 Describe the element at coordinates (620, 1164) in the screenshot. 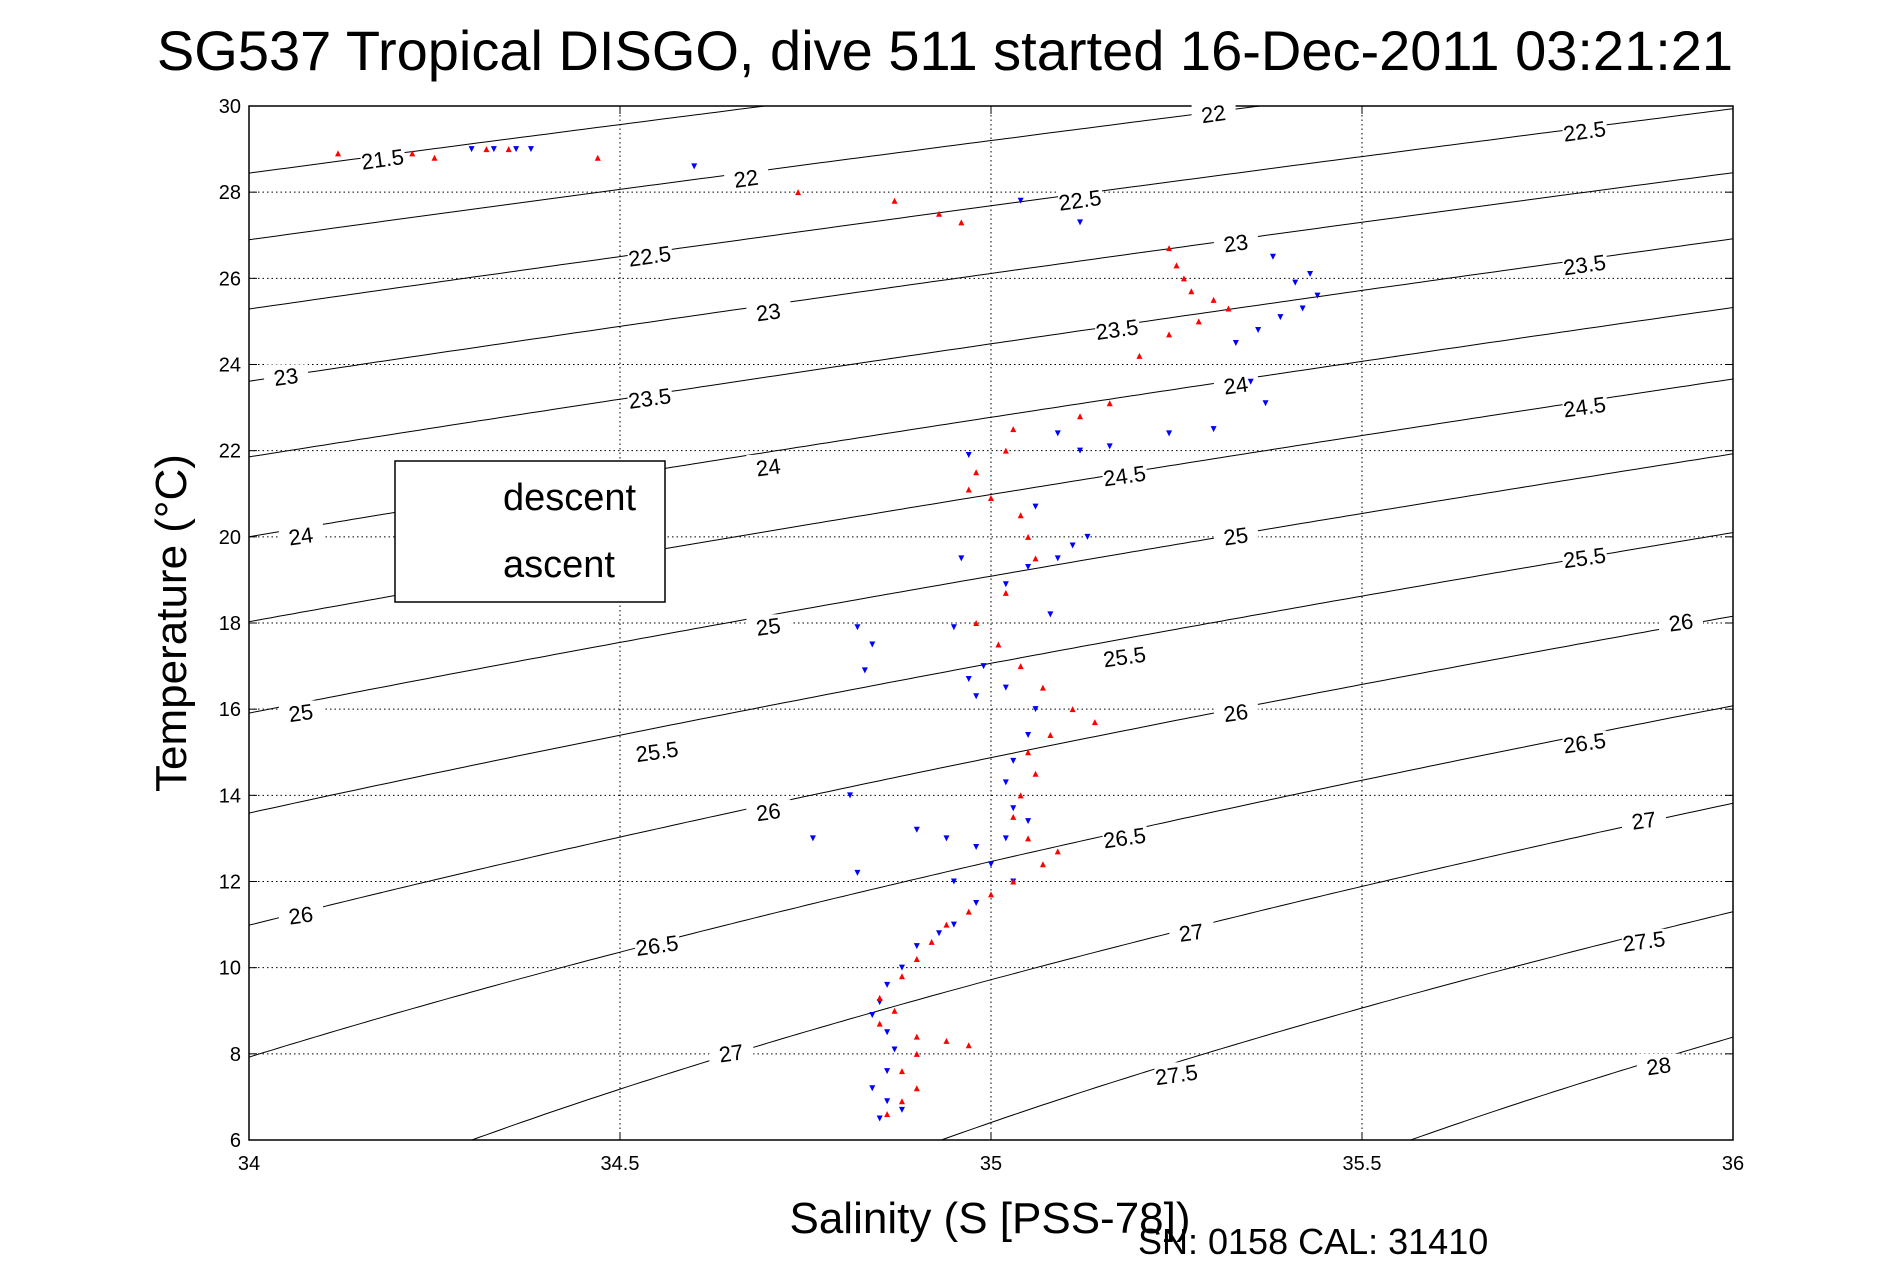

I see `x-tick-label: 34.5` at that location.